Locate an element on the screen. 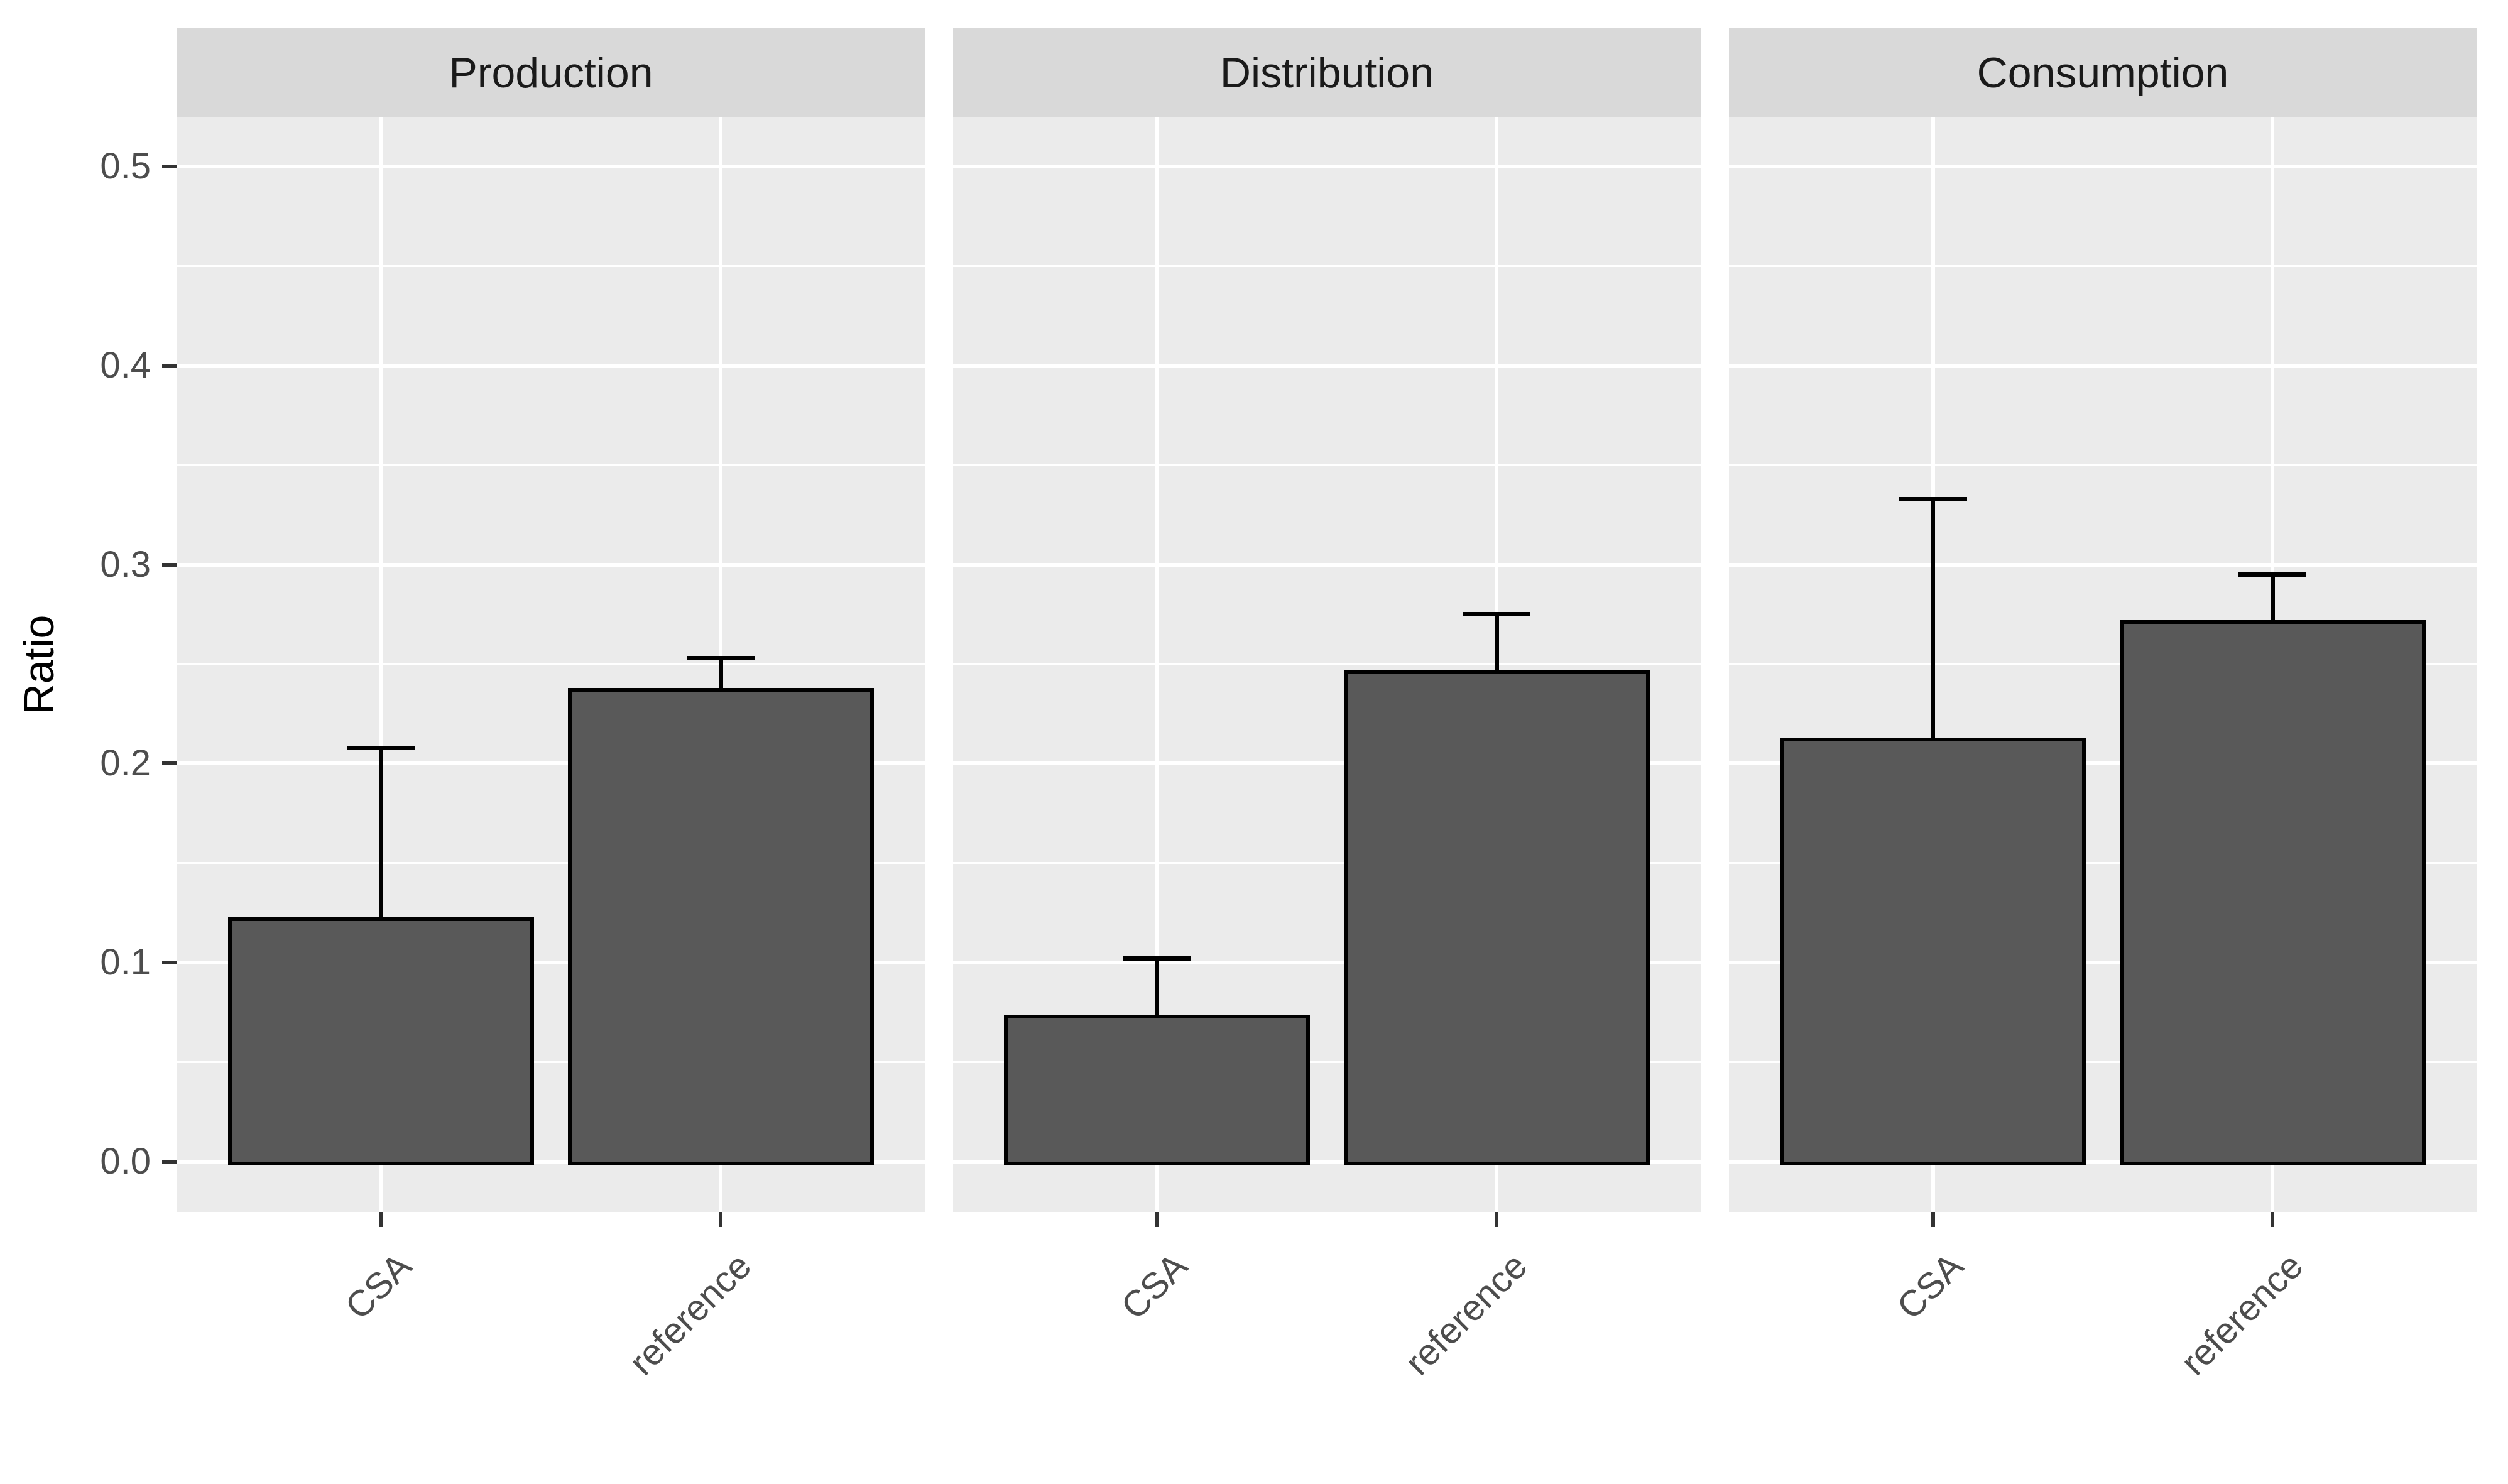  facet-strip-label: Consumption is located at coordinates (2102, 72).